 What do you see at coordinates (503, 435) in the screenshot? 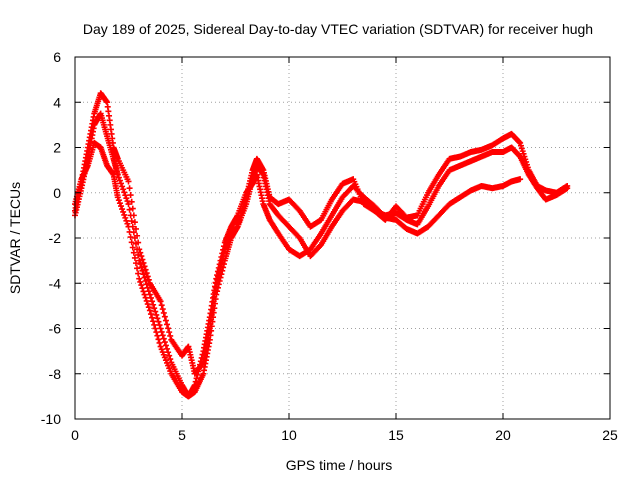
I see `x-tick-label: 20` at bounding box center [503, 435].